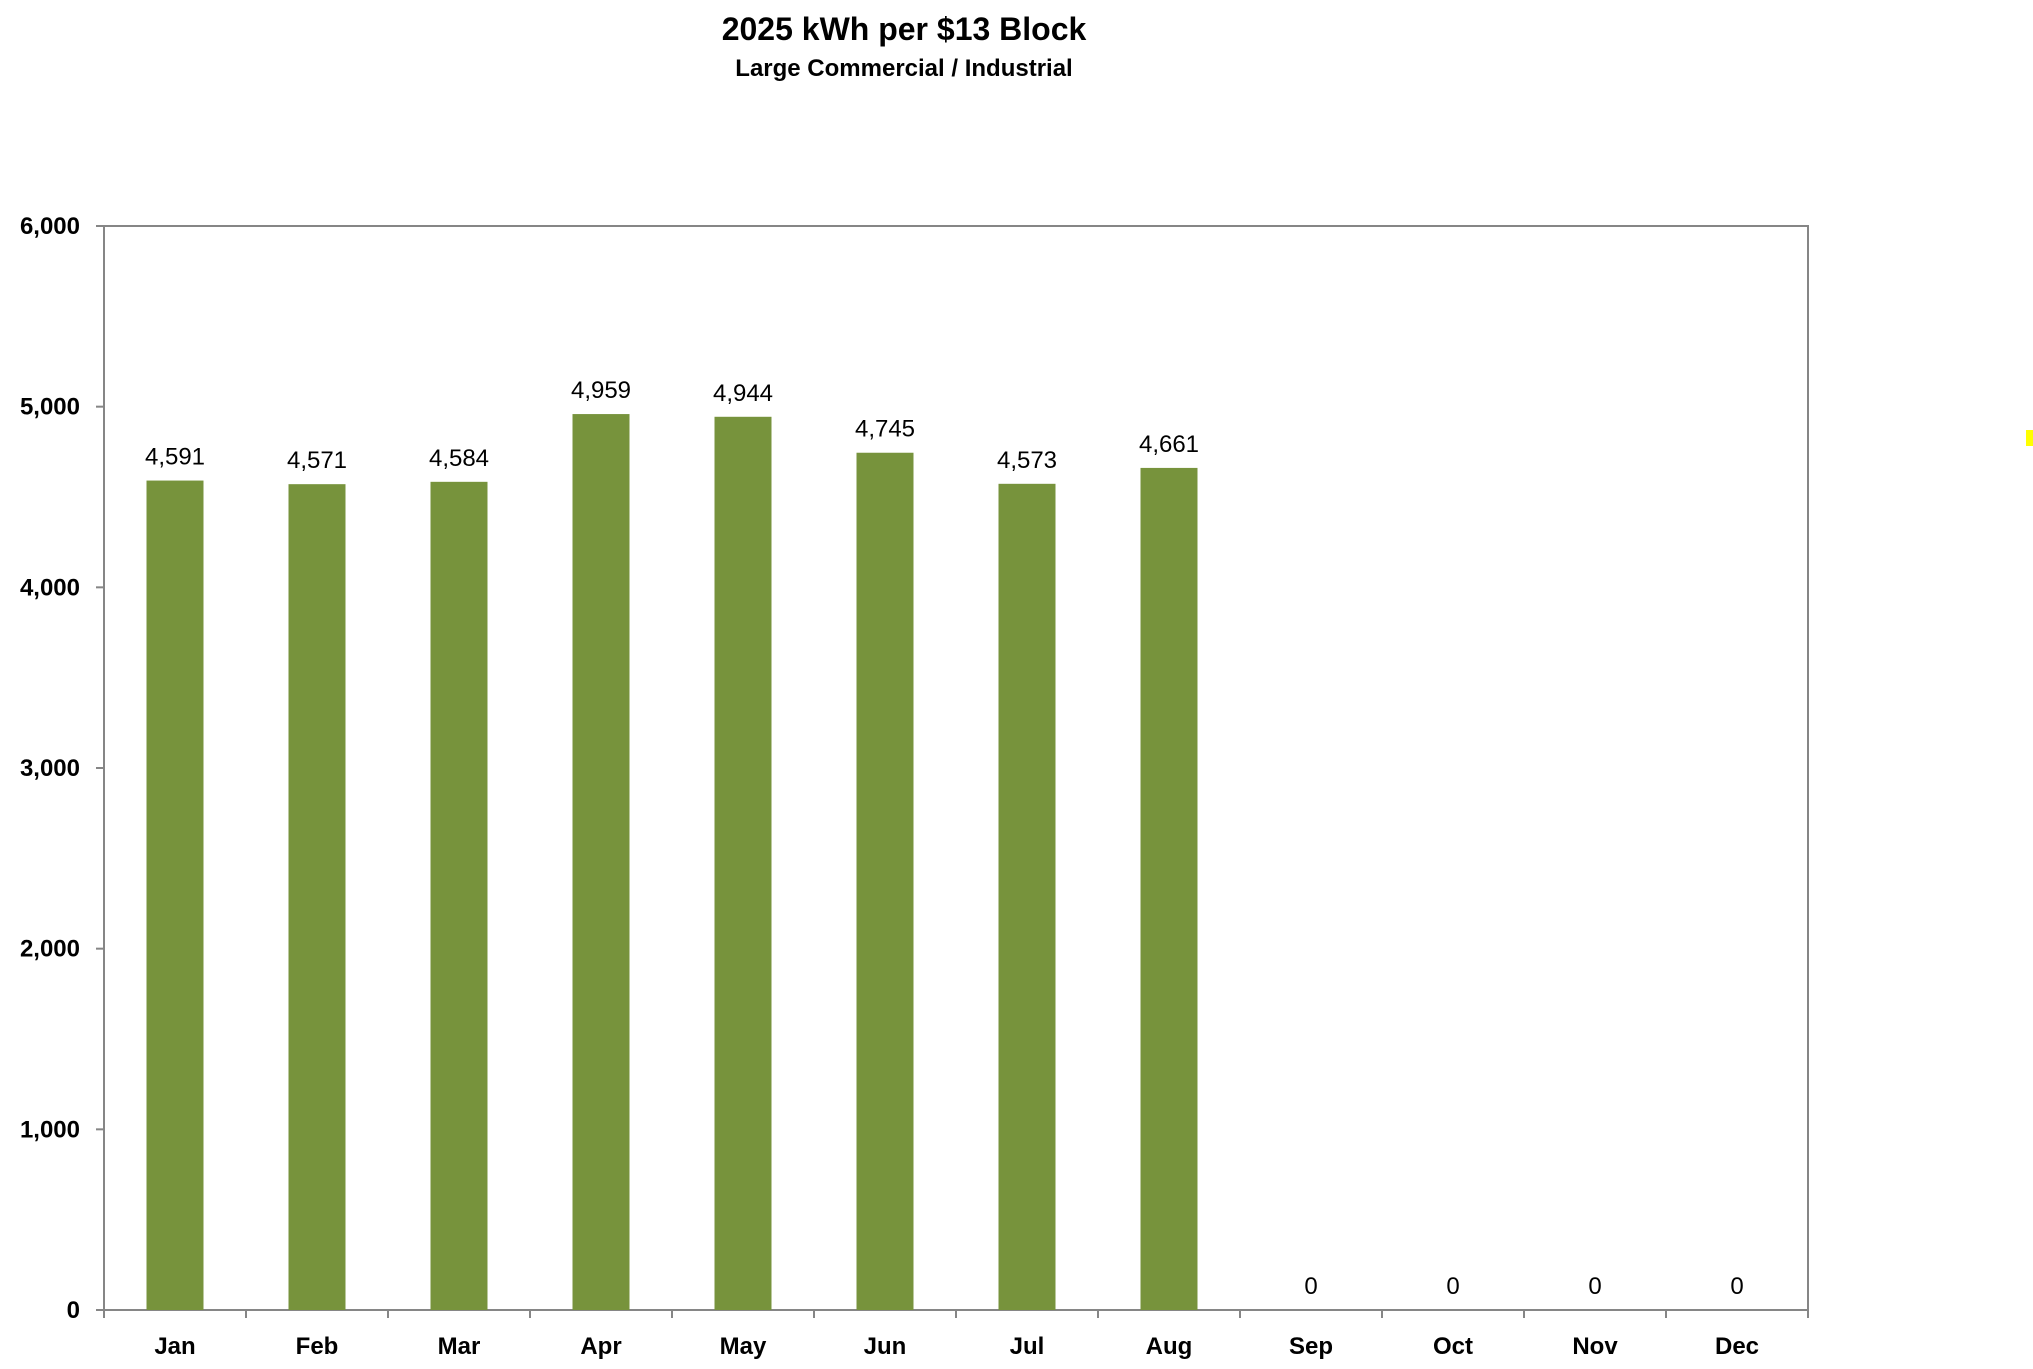 The height and width of the screenshot is (1369, 2033). Describe the element at coordinates (956, 1335) in the screenshot. I see `x-axis: Jan Feb Mar Apr May Jun Jul Aug Sep Oct Nov Dec` at that location.